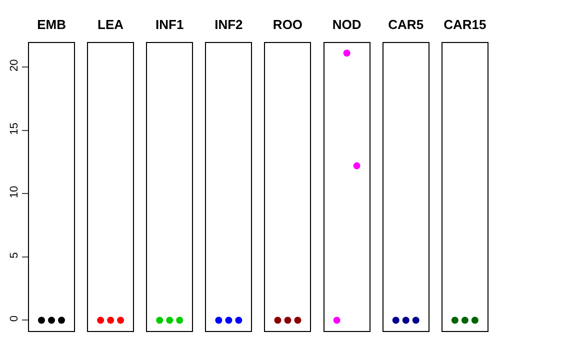  I want to click on y-tick-label: 0, so click(14, 319).